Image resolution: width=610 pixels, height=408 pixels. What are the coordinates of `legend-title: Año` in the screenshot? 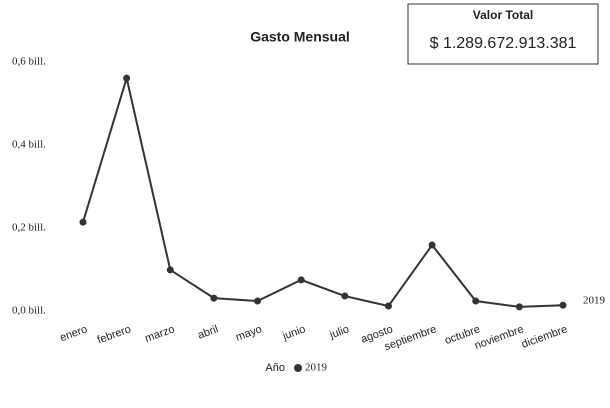 It's located at (275, 368).